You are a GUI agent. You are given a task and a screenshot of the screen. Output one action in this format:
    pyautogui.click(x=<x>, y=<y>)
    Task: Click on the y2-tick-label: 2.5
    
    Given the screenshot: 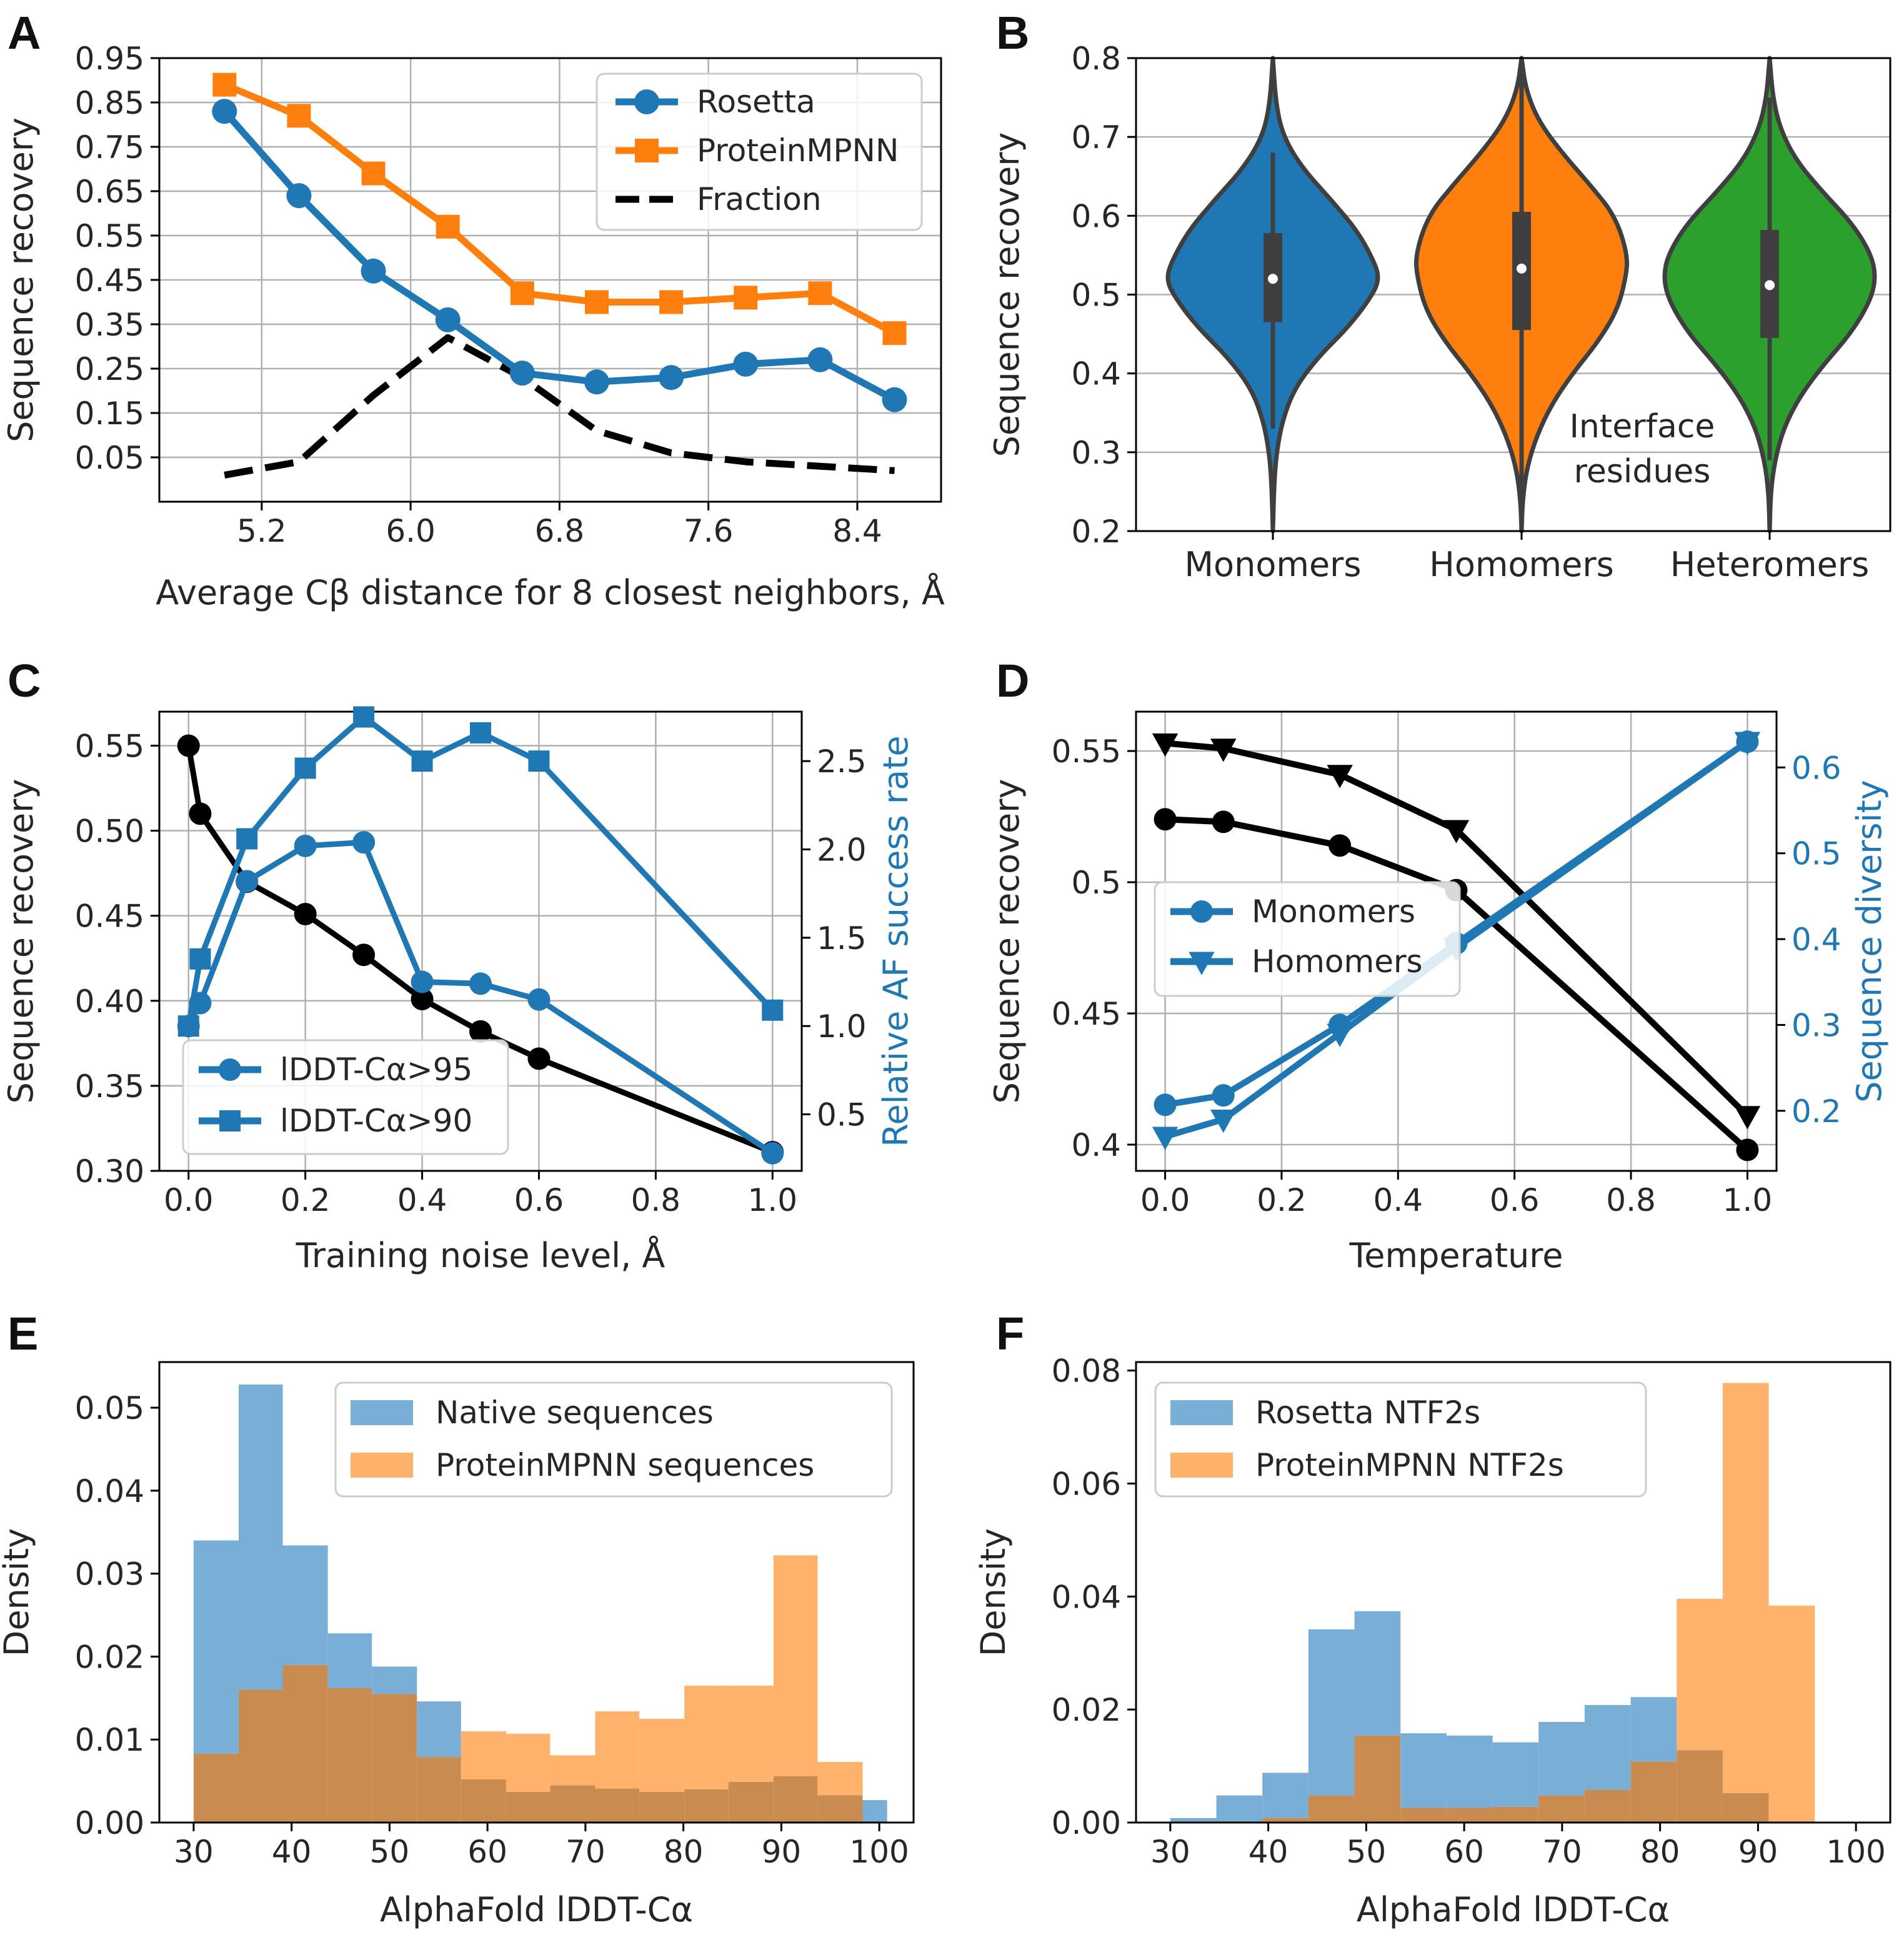 What is the action you would take?
    pyautogui.click(x=842, y=762)
    